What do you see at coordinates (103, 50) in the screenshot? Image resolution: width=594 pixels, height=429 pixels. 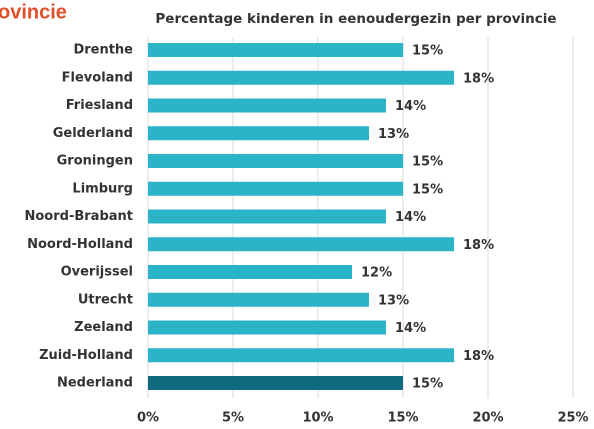 I see `y-tick-label: Drenthe` at bounding box center [103, 50].